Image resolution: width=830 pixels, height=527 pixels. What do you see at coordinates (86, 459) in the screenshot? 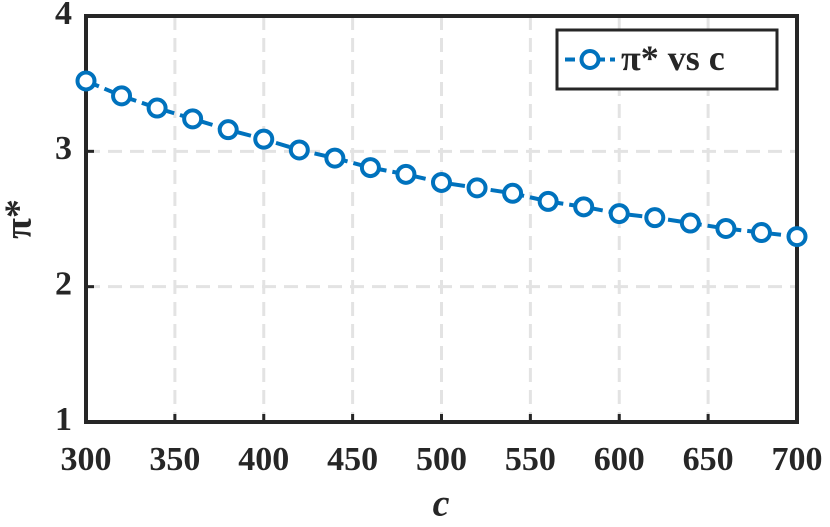
I see `x-tick-label: 300` at bounding box center [86, 459].